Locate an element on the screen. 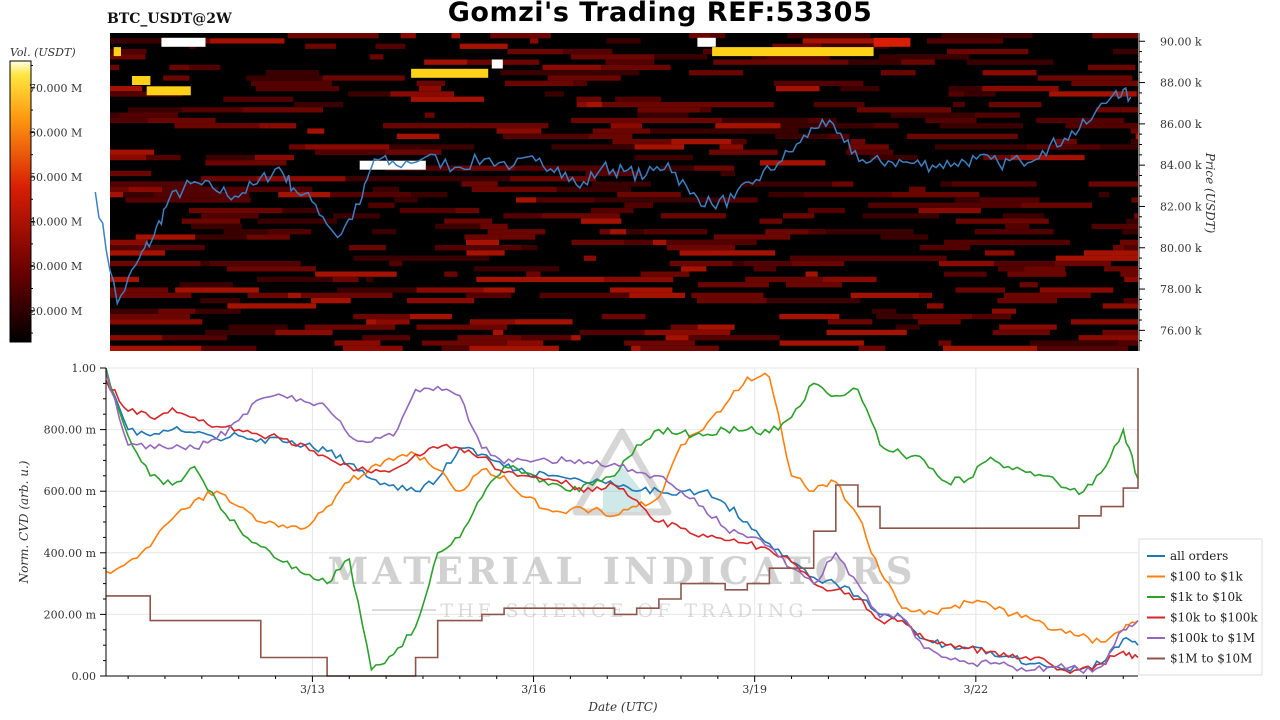  legend-entry-label: $100k to $1M is located at coordinates (1212, 638).